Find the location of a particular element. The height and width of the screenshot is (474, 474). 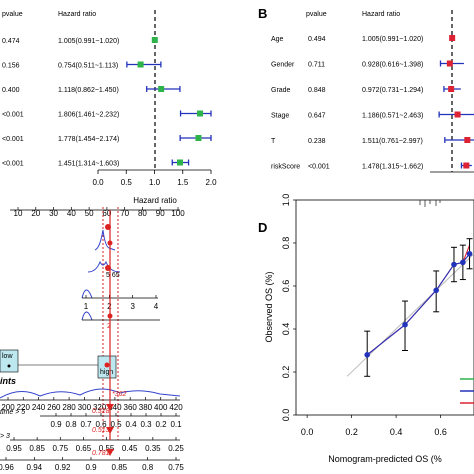

panel-b-pvalue-header: pvalue is located at coordinates (316, 14).